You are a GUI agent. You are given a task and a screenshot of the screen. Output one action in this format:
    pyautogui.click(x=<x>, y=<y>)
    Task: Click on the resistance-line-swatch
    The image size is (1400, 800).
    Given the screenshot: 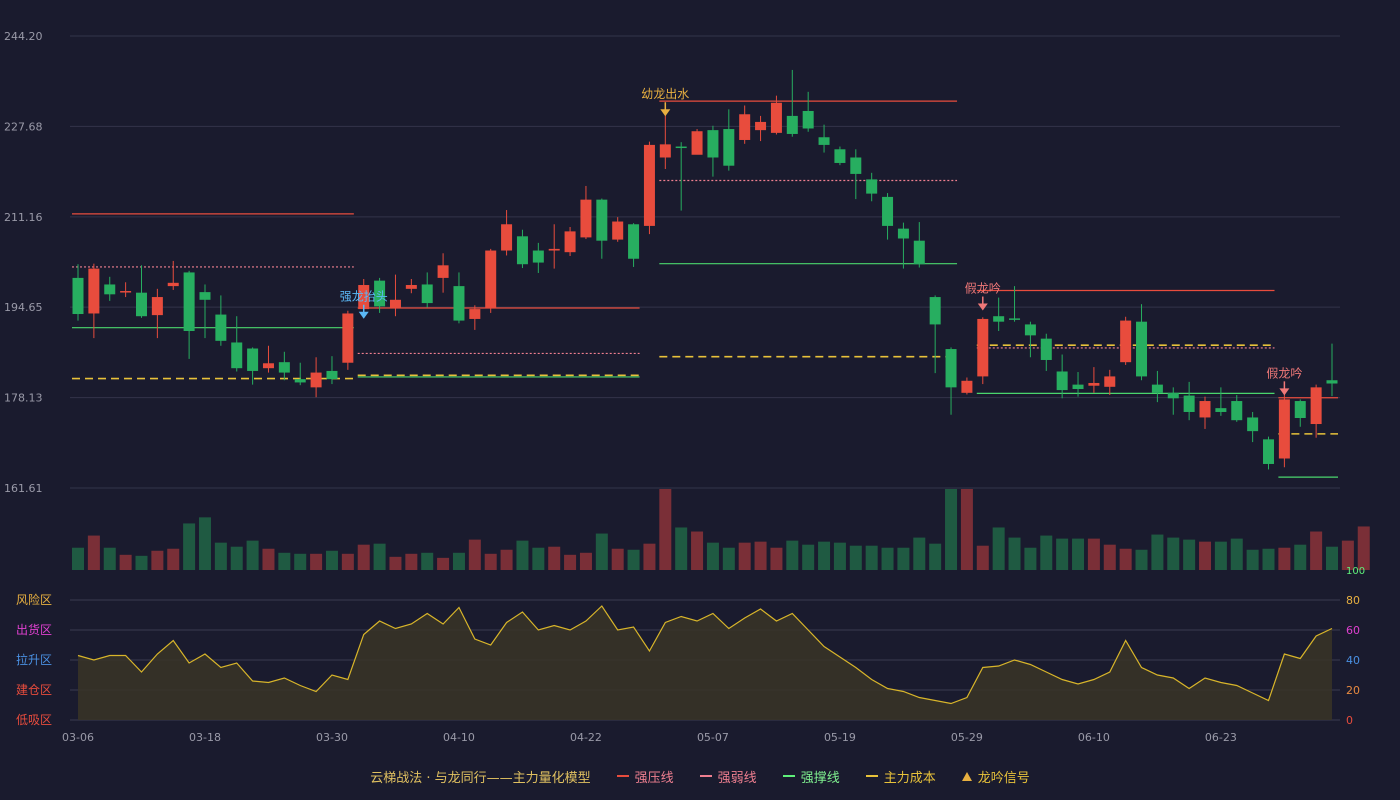 What is the action you would take?
    pyautogui.click(x=622, y=776)
    